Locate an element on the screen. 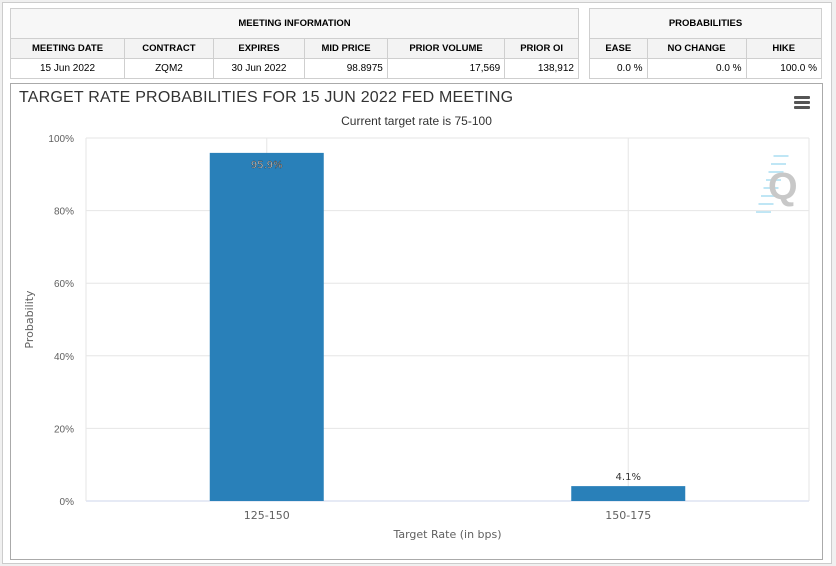  col-header: EXPIRES is located at coordinates (259, 48).